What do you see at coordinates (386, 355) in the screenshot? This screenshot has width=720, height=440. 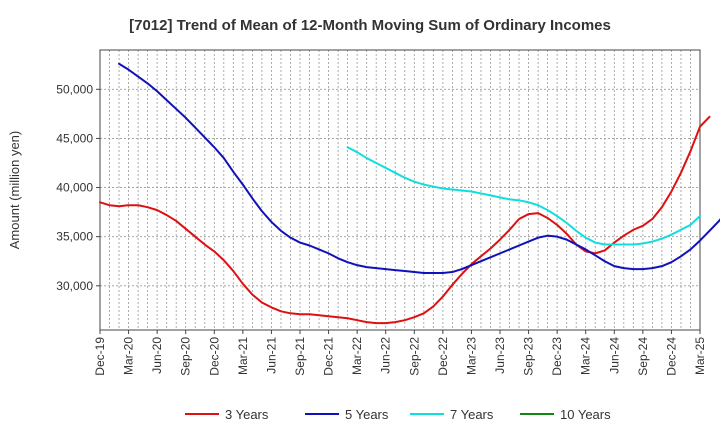 I see `x-tick-label: Jun-22` at bounding box center [386, 355].